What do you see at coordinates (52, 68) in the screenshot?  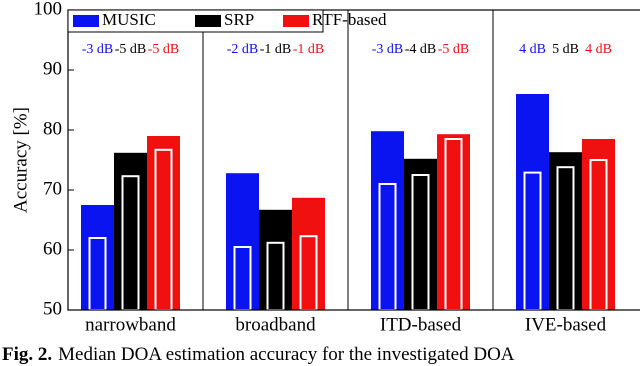 I see `y-tick-label: 90` at bounding box center [52, 68].